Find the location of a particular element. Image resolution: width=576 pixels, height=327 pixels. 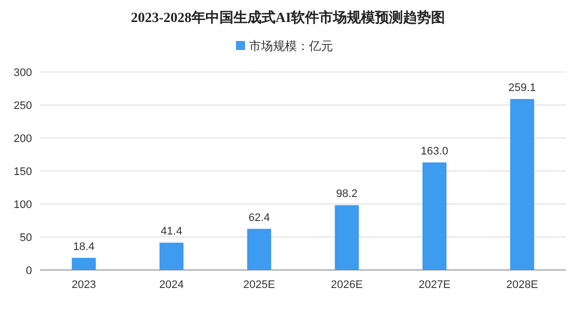

y-tick-label: 50 is located at coordinates (26, 238).